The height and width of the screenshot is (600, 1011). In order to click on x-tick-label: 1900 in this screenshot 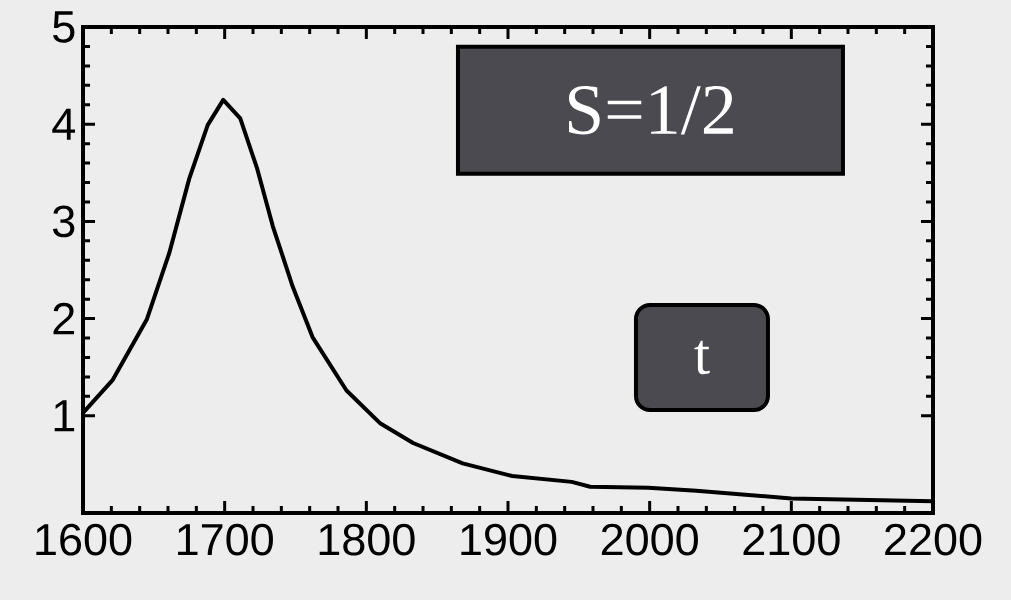, I will do `click(509, 539)`.